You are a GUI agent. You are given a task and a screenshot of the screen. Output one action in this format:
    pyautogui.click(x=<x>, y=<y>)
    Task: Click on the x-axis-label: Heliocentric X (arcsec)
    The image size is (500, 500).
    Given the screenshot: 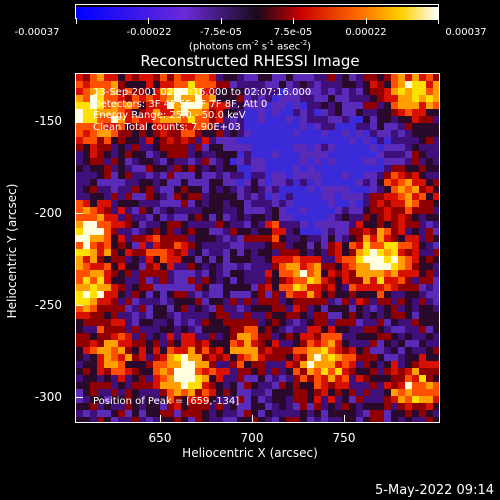 What is the action you would take?
    pyautogui.click(x=250, y=453)
    